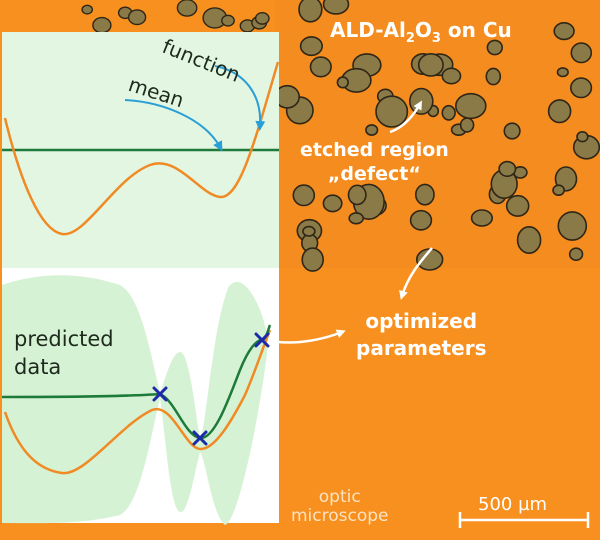 This screenshot has height=544, width=600. What do you see at coordinates (340, 516) in the screenshot?
I see `optic-line2: microscope` at bounding box center [340, 516].